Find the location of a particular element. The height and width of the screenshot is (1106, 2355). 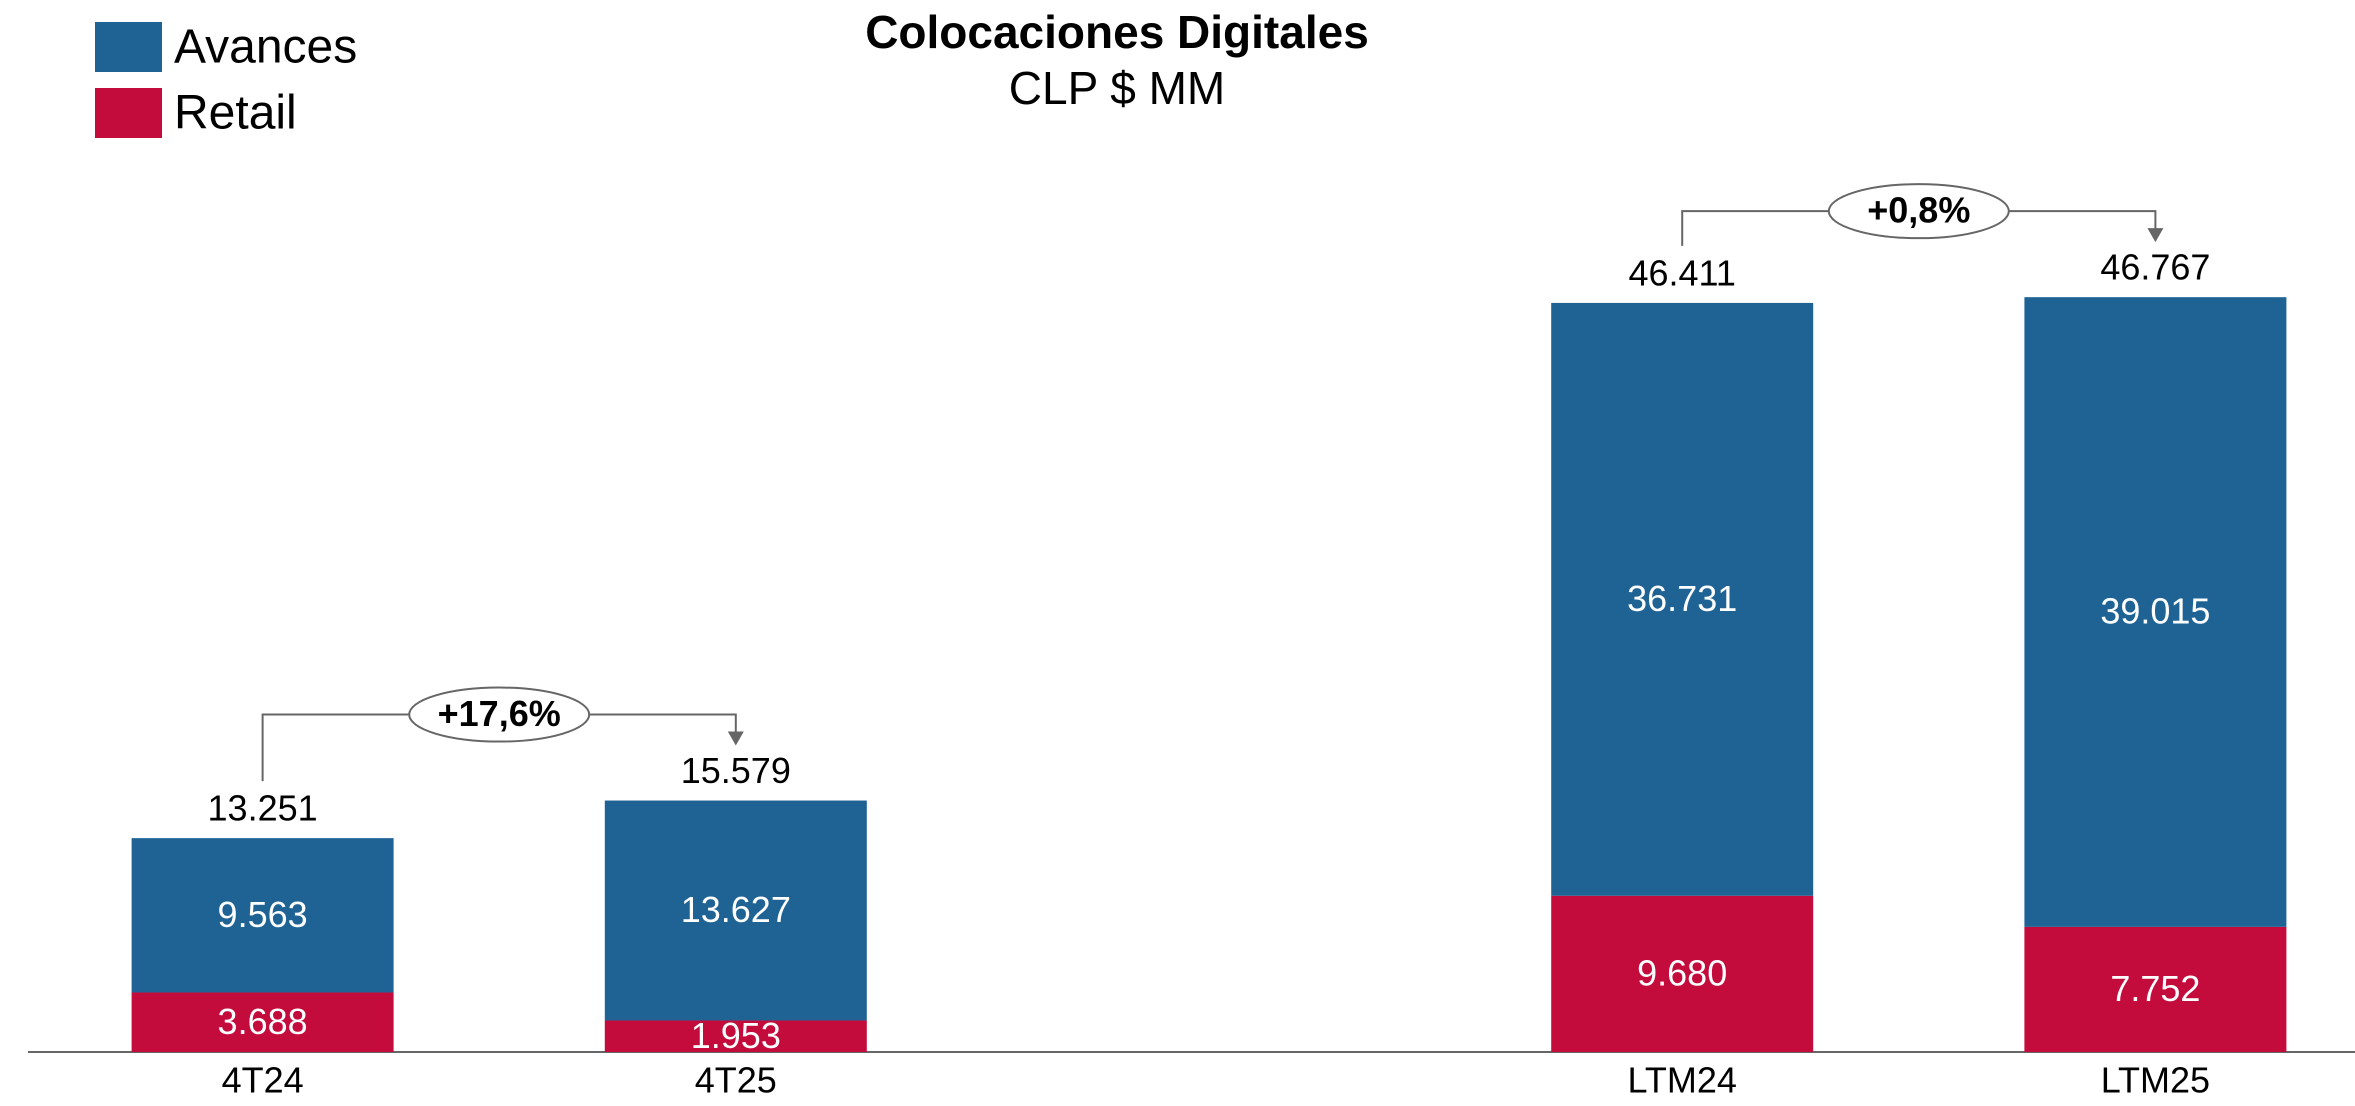

total-label: 46.767 is located at coordinates (2155, 267).